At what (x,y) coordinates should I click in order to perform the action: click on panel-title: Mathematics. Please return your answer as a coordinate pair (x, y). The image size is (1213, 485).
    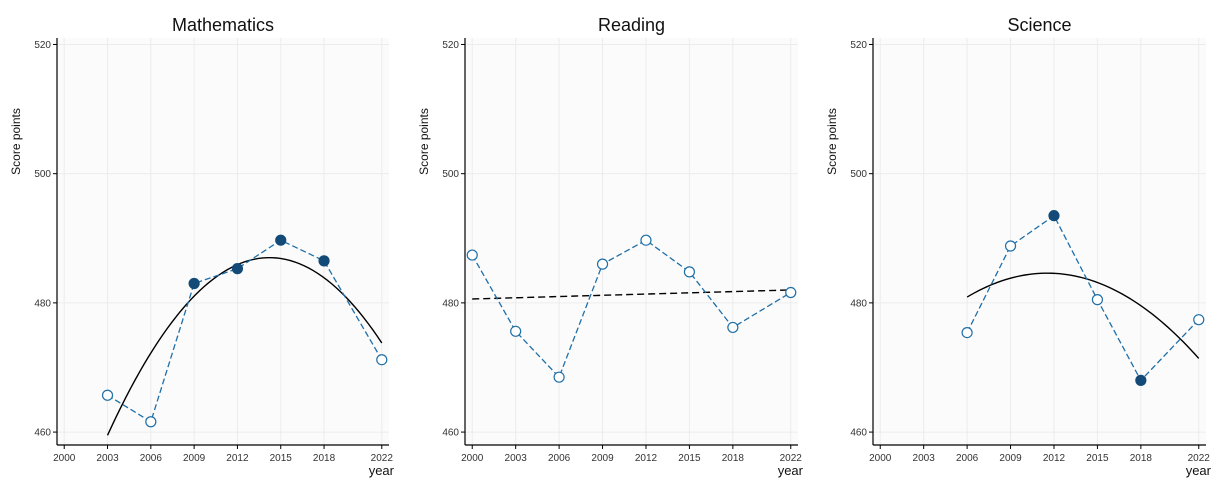
    Looking at the image, I should click on (223, 25).